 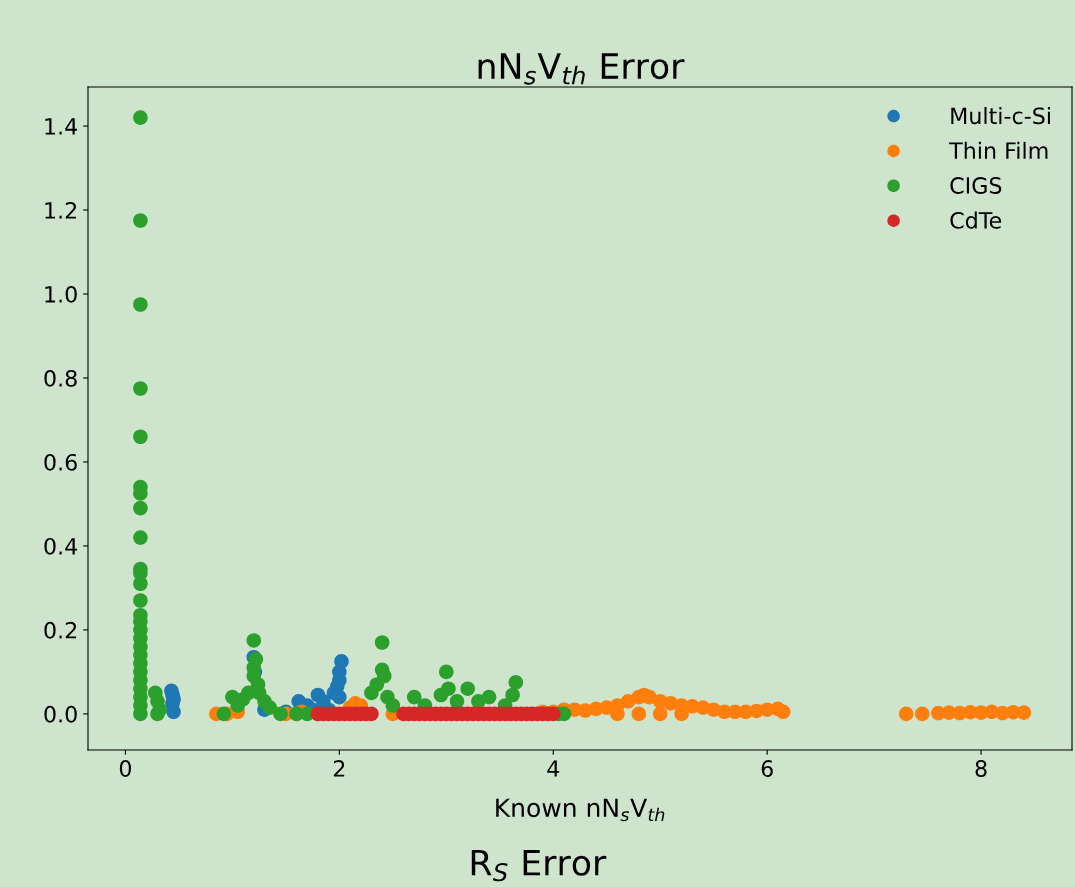 I want to click on chart-title: nN$_{s}$V$_{th}$ Error, so click(x=581, y=69).